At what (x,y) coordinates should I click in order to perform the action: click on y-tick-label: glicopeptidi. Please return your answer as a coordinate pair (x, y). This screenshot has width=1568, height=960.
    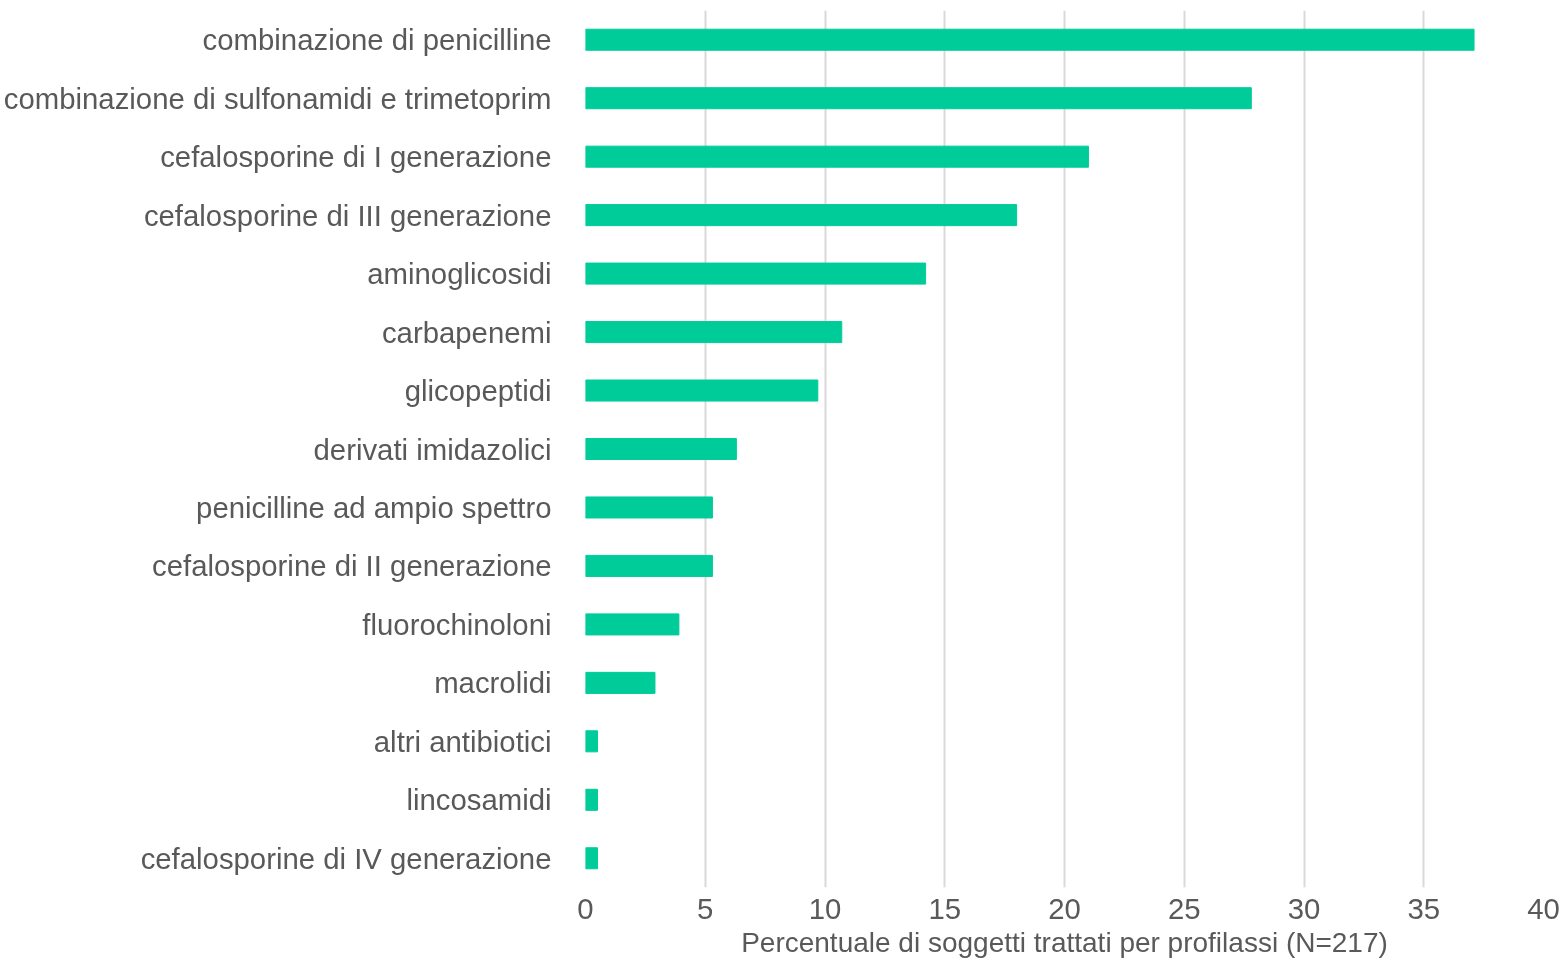
    Looking at the image, I should click on (478, 391).